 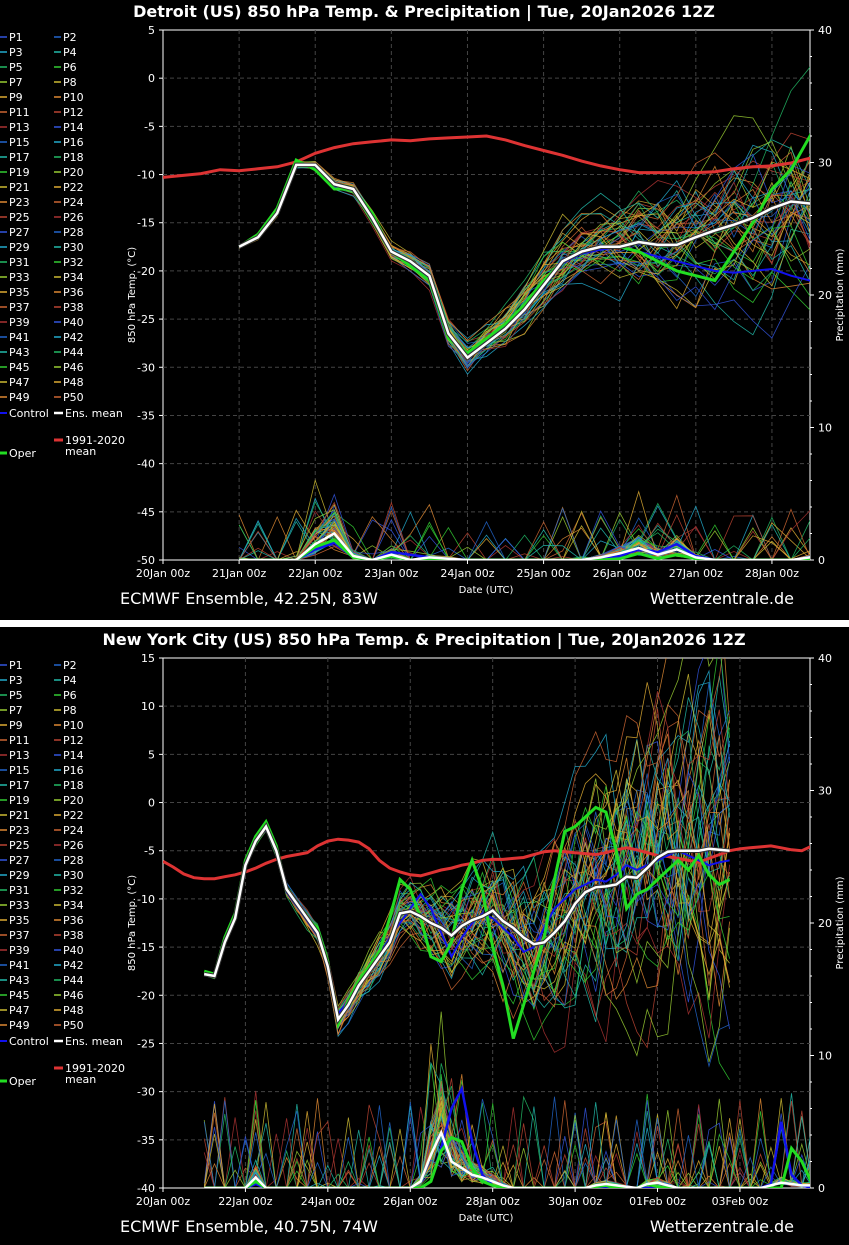 What do you see at coordinates (151, 754) in the screenshot?
I see `y-tick-label: 5` at bounding box center [151, 754].